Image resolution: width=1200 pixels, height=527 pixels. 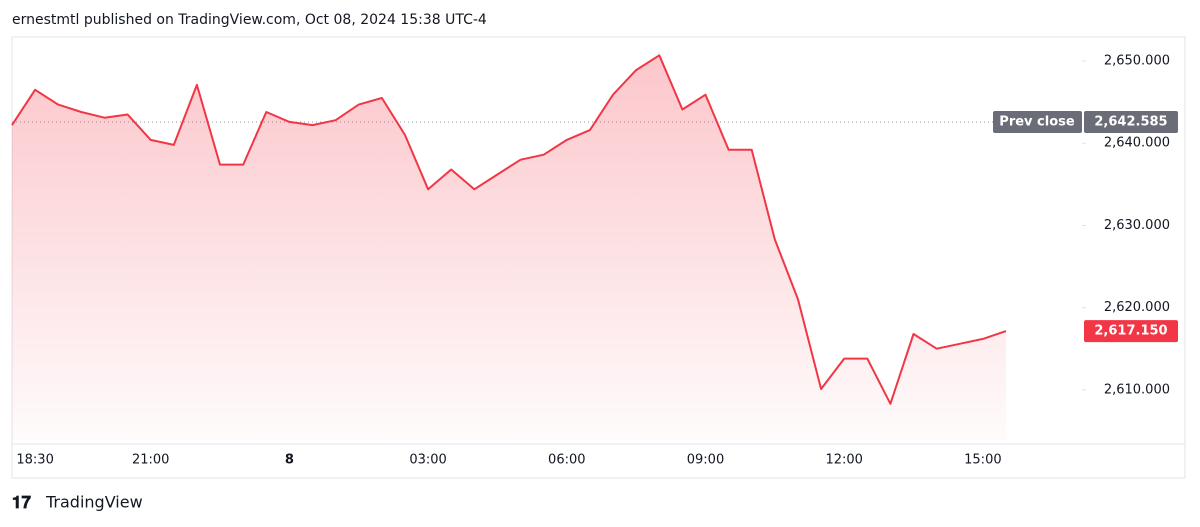 I want to click on x-tick-label: 8, so click(x=289, y=460).